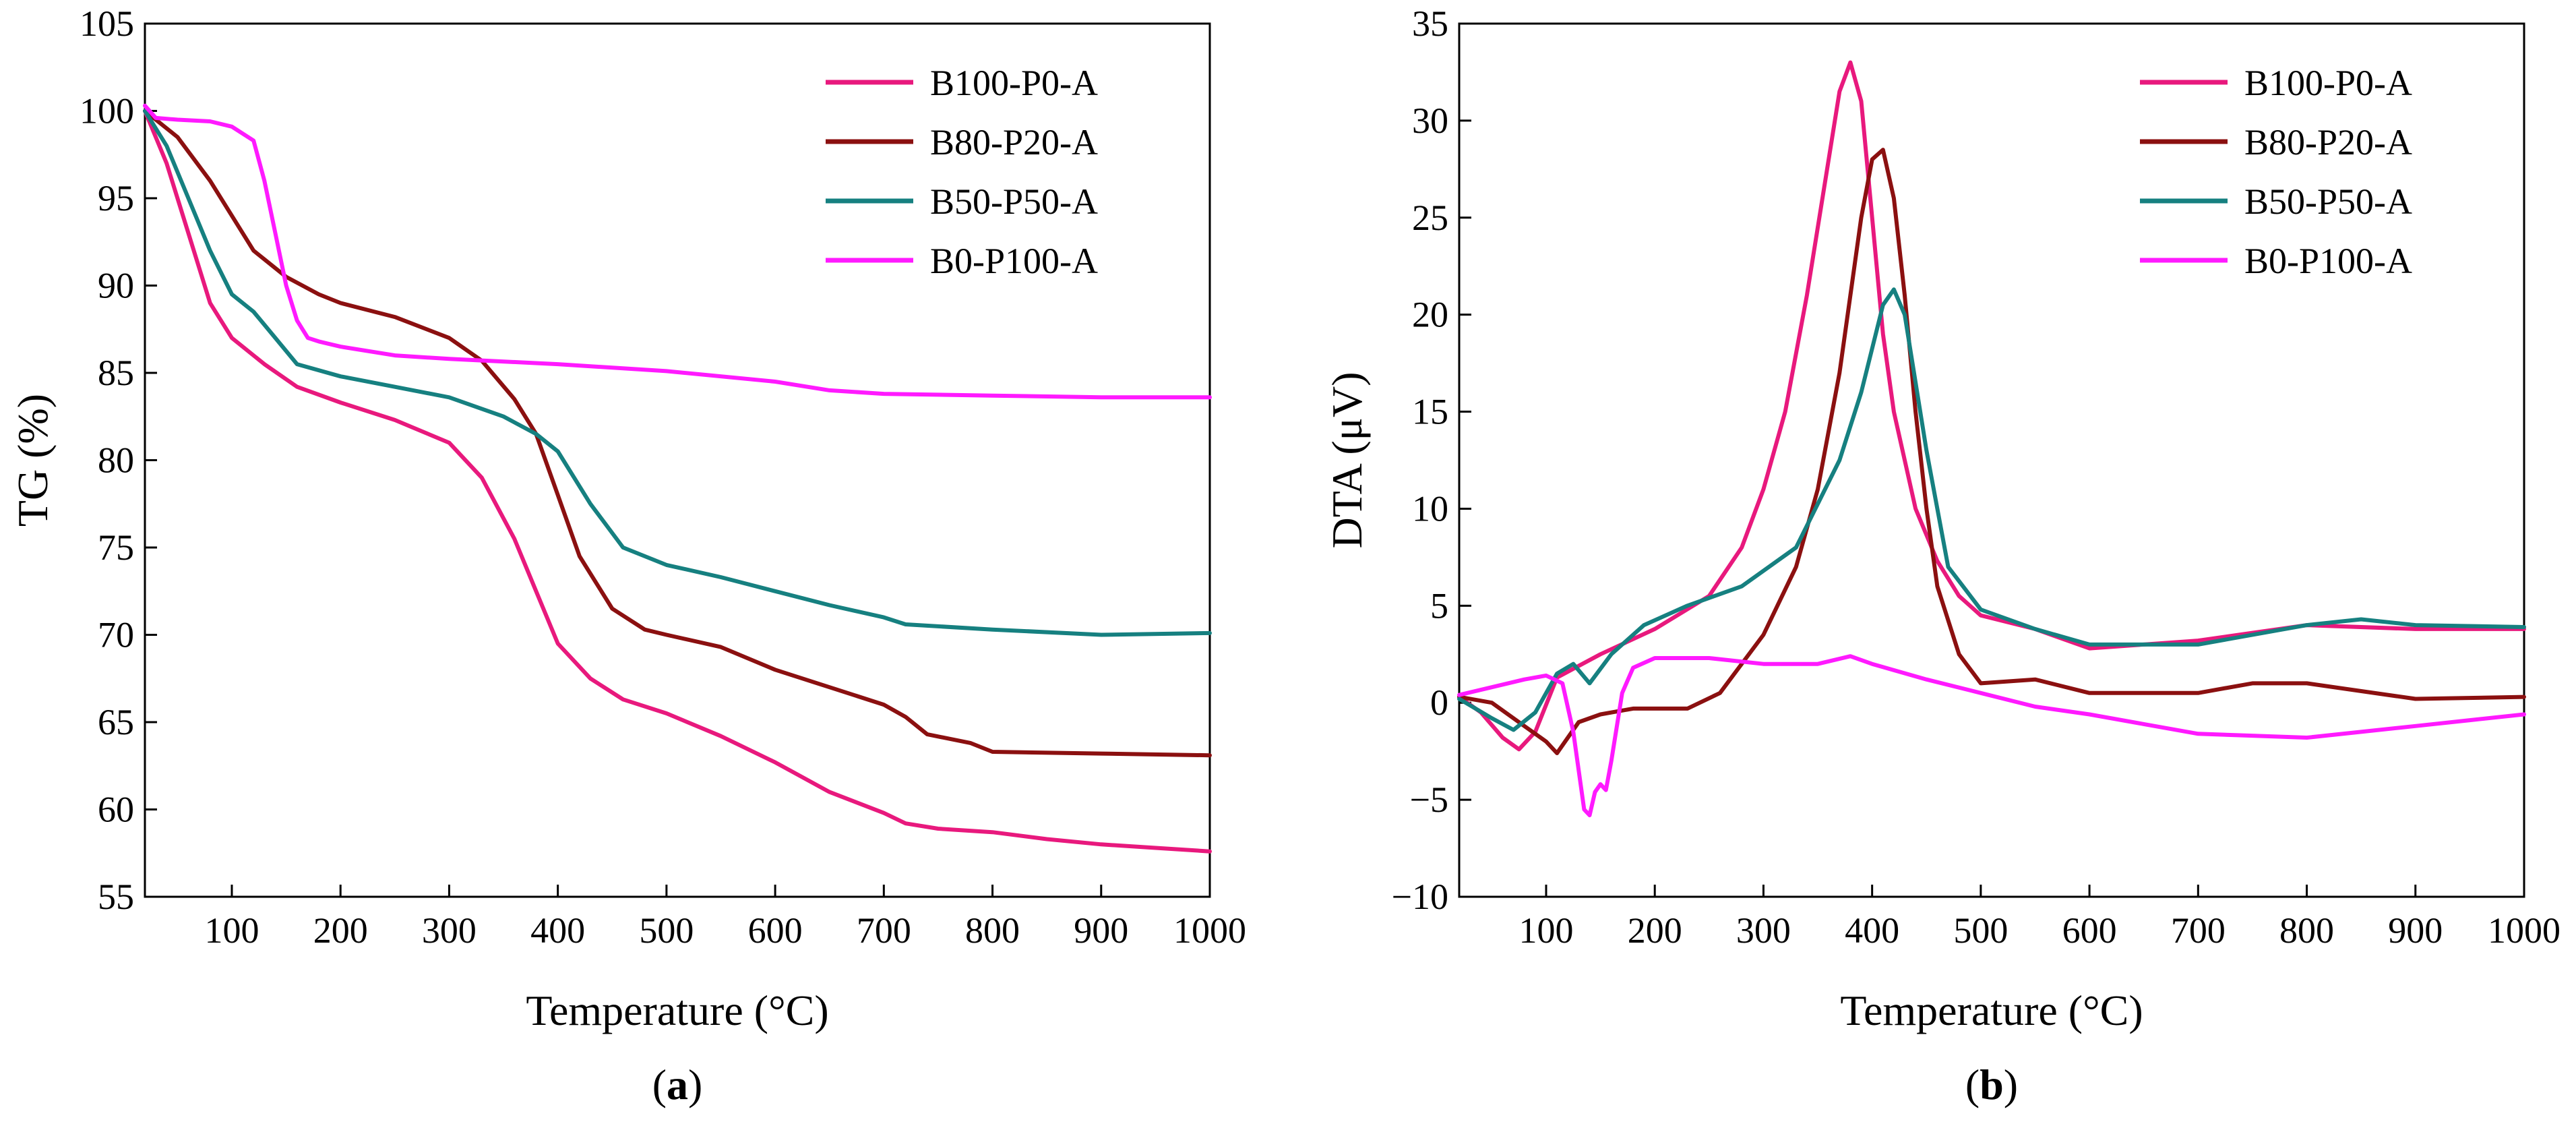  I want to click on panel-letter: a, so click(678, 1085).